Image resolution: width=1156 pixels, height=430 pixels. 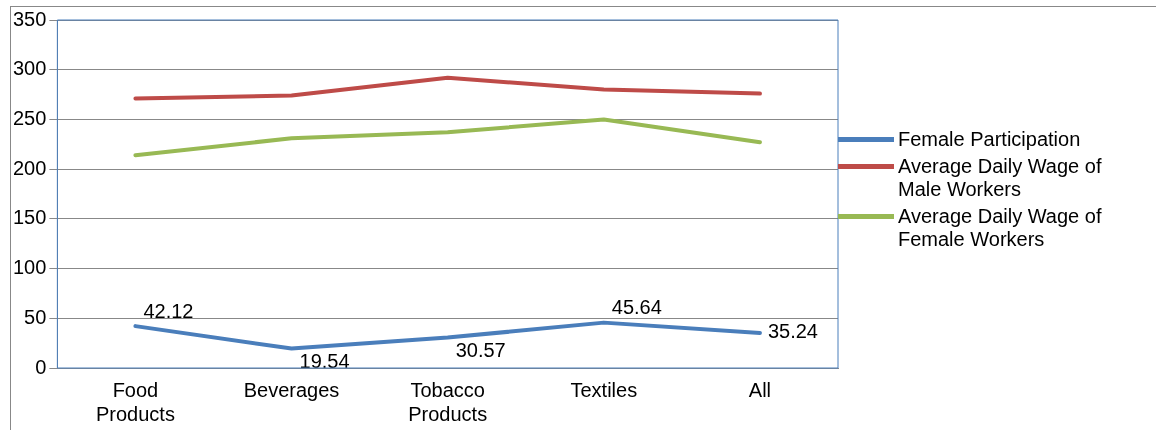 What do you see at coordinates (1000, 228) in the screenshot?
I see `legend-label: Average Daily Wage of Female Workers` at bounding box center [1000, 228].